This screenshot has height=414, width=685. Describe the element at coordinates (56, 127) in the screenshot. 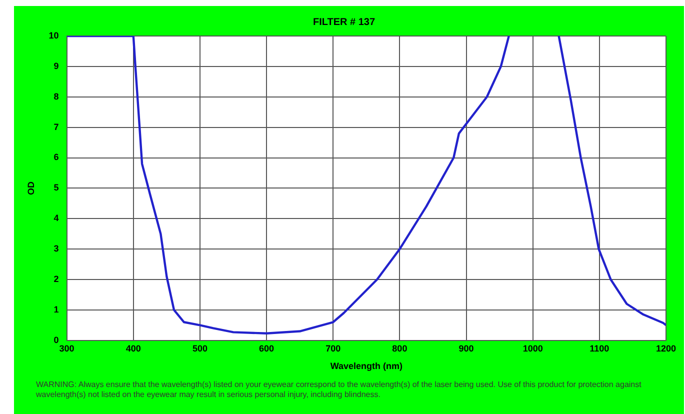

I see `y-tick-label: 7` at that location.